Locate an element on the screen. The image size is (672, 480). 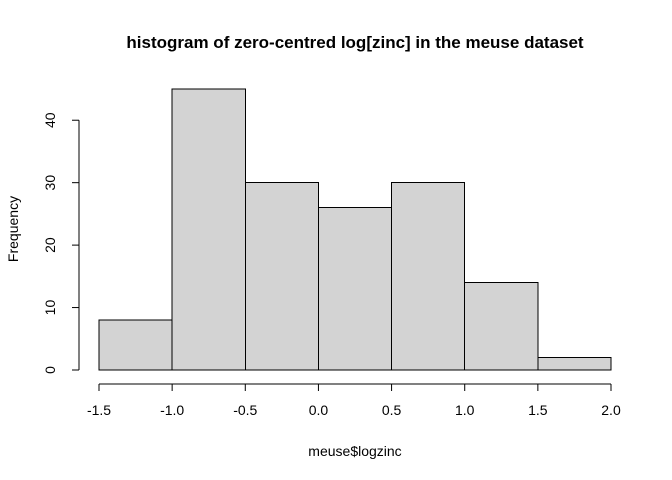
x-tick-label: -1.0 is located at coordinates (172, 410).